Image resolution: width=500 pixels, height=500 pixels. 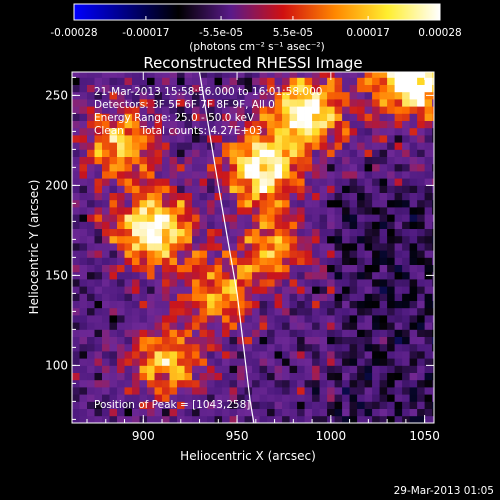 I want to click on annotation-method-counts: Clean Total counts: 4.27E+03, so click(x=178, y=131).